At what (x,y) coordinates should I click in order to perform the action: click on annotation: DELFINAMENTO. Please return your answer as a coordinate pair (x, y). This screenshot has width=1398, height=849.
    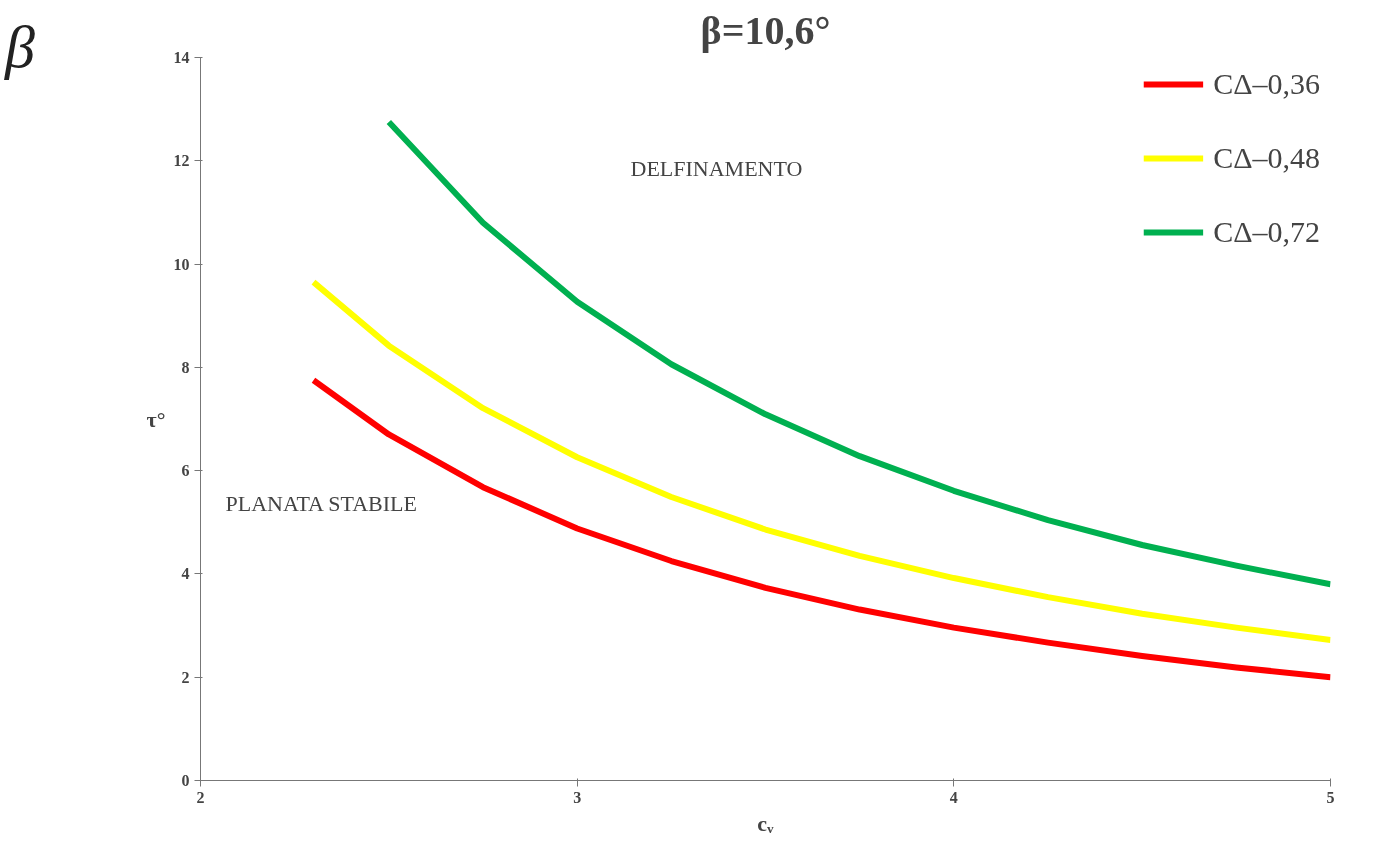
    Looking at the image, I should click on (716, 168).